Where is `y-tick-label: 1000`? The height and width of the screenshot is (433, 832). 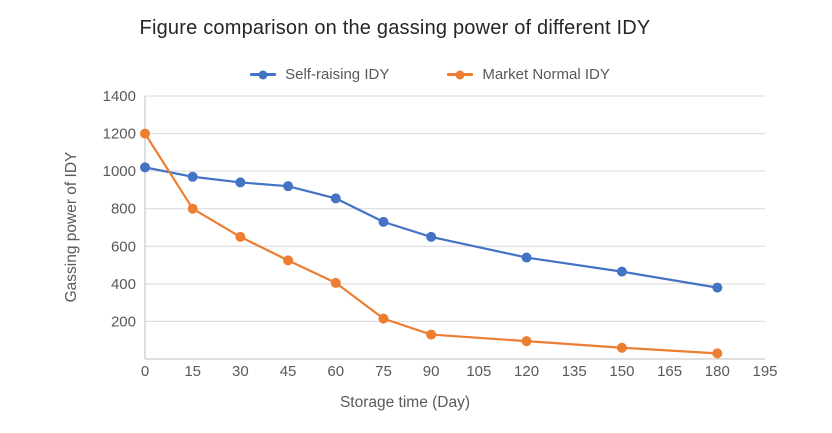 y-tick-label: 1000 is located at coordinates (119, 171).